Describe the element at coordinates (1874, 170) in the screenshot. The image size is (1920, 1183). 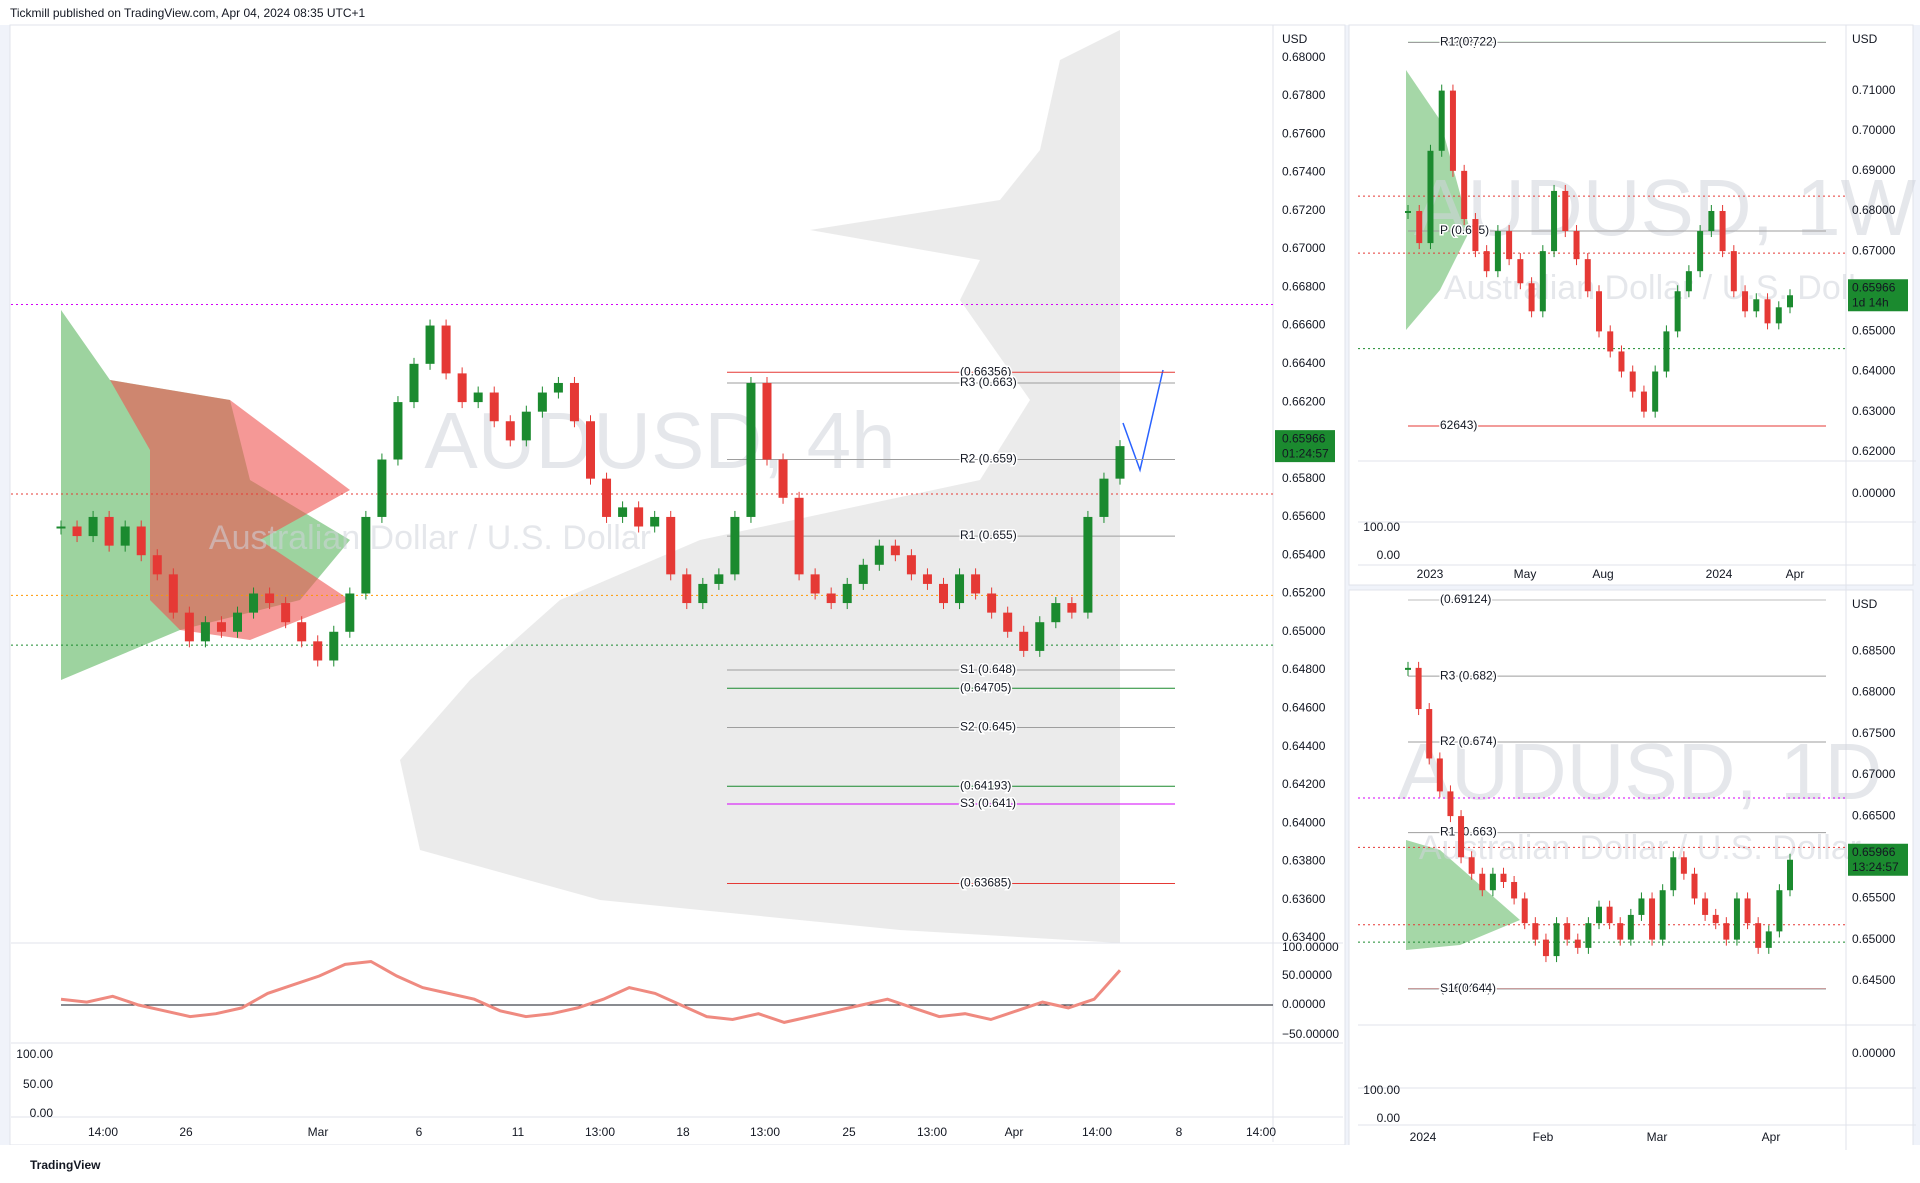
I see `price-label: 0.69000` at that location.